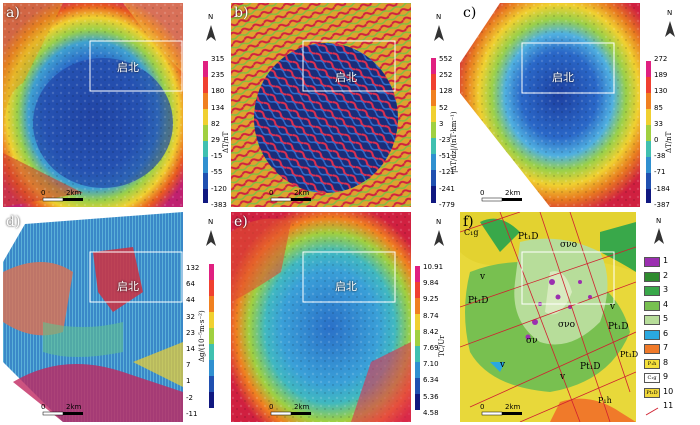 This screenshot has height=425, width=700. What do you see at coordinates (447, 172) in the screenshot?
I see `colorbar-tick-label: -121` at bounding box center [447, 172].